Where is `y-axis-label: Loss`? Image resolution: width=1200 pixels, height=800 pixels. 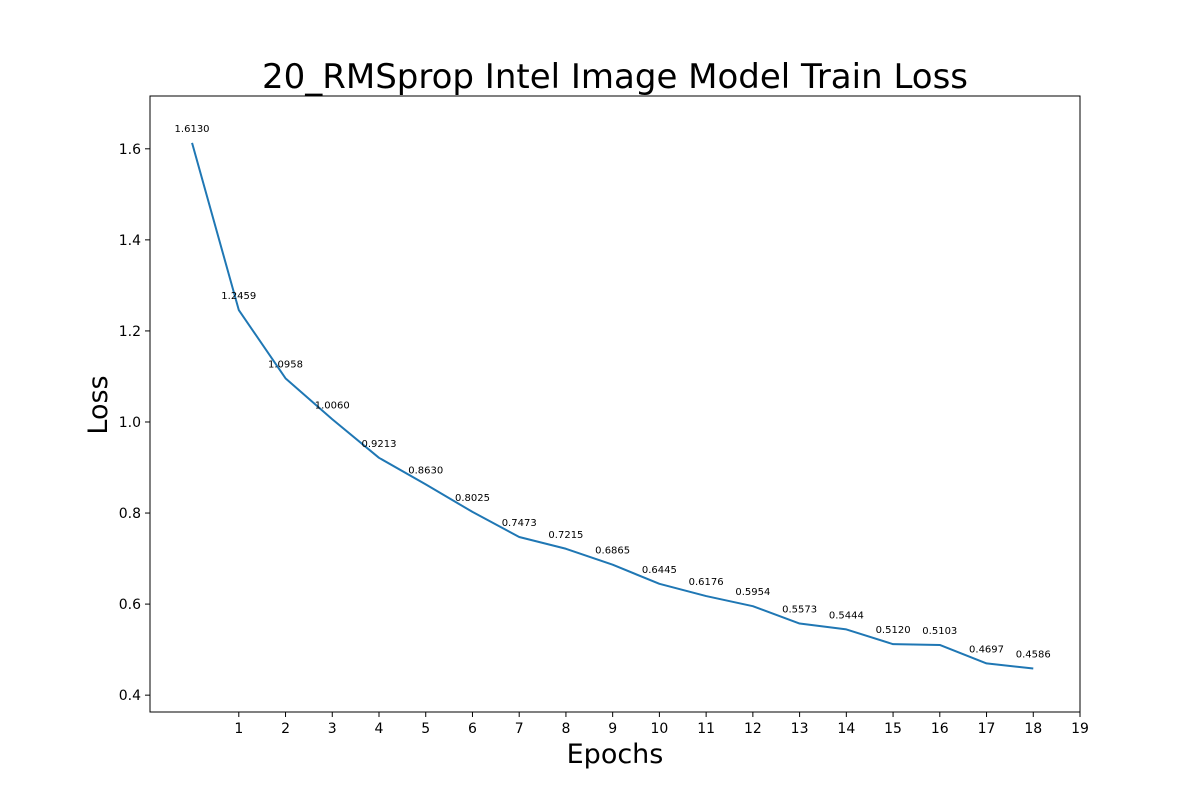 y-axis-label: Loss is located at coordinates (98, 404).